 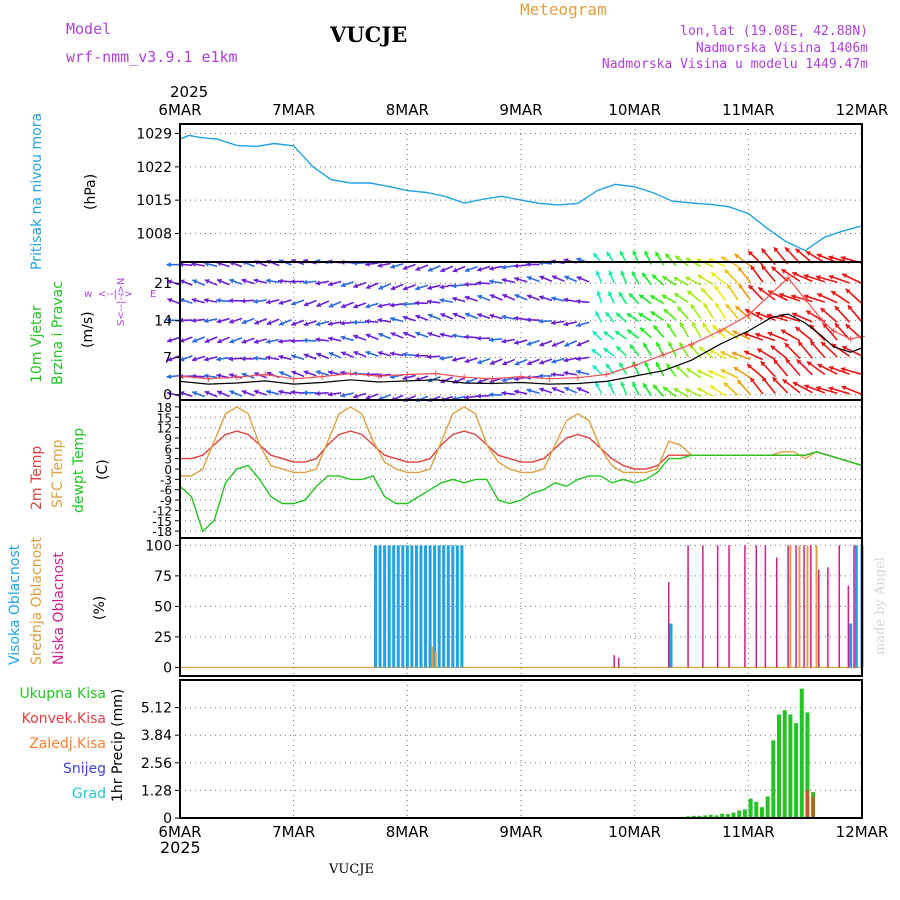 I want to click on y-tick-label: 9, so click(x=168, y=439).